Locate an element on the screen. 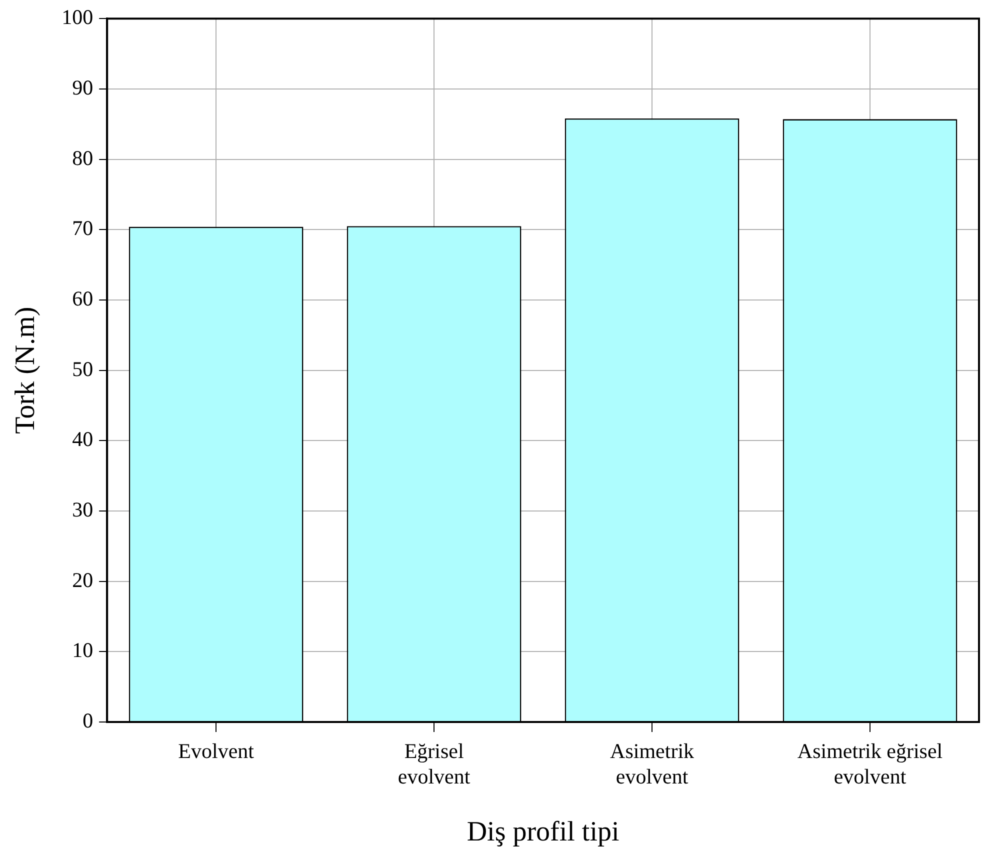  x-tick-label: Asimetrik eğrisel evolvent is located at coordinates (870, 763).